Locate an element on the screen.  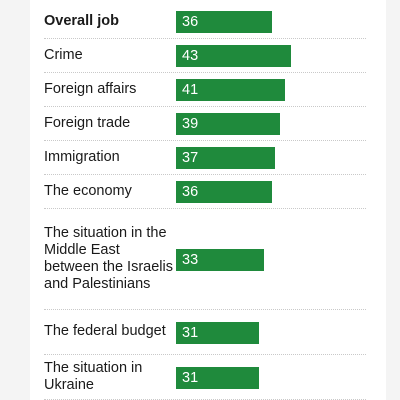
bar-row: The economy 36 is located at coordinates (205, 192).